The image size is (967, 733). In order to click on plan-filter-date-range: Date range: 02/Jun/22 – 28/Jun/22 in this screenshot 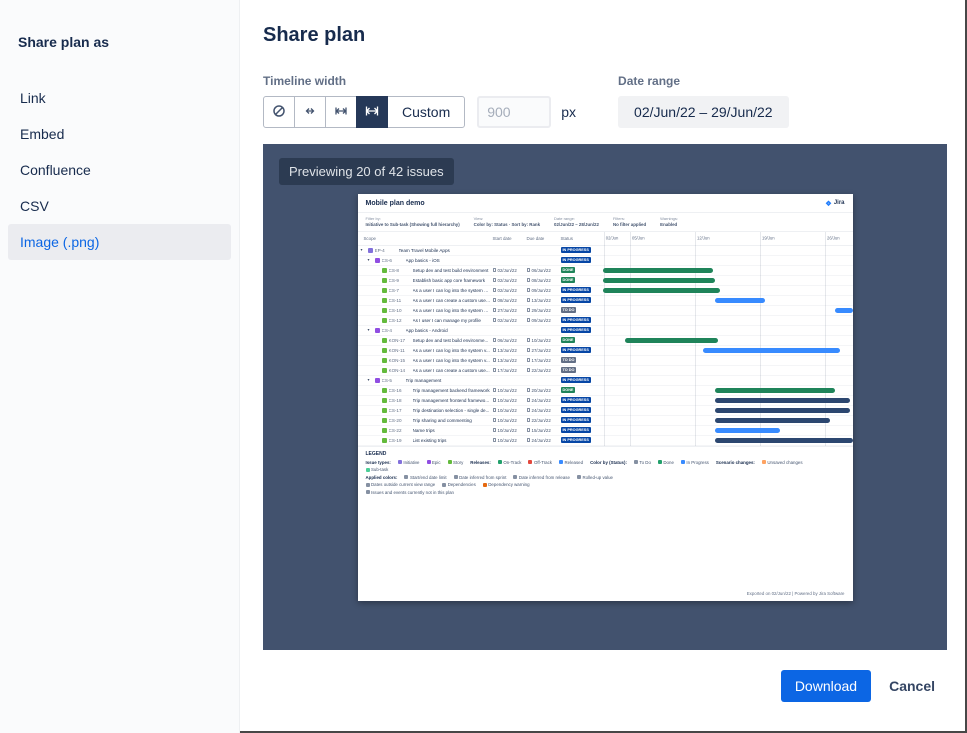, I will do `click(576, 221)`.